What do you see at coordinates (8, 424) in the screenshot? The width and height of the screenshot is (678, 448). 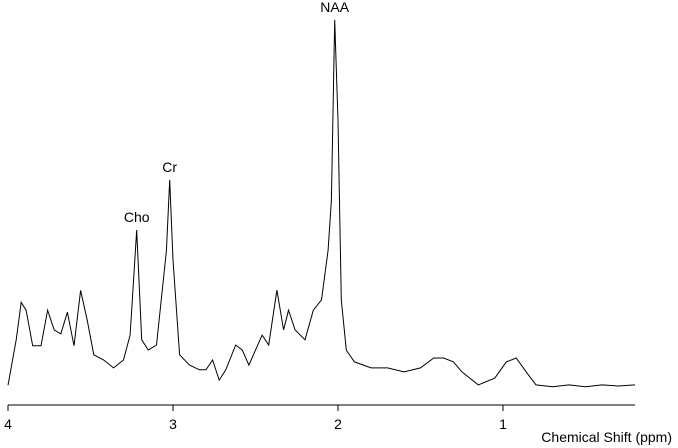 I see `x-tick-label: 4` at bounding box center [8, 424].